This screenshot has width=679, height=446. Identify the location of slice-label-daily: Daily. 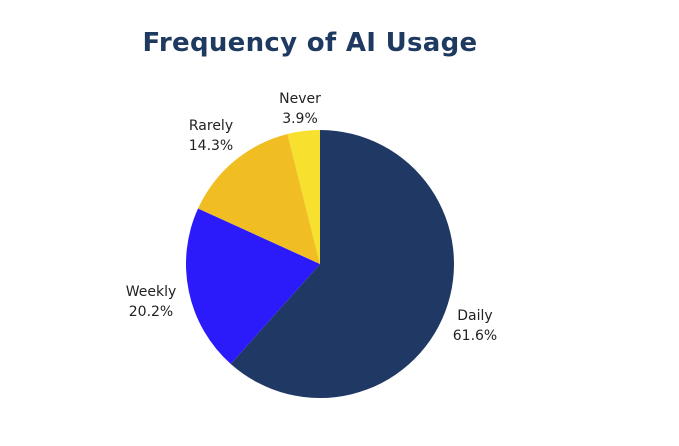
(474, 316).